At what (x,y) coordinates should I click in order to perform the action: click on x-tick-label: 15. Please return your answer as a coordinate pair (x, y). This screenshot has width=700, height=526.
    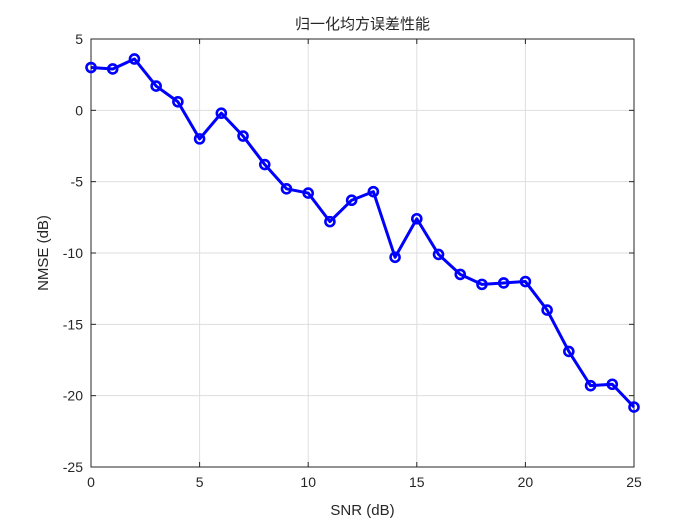
    Looking at the image, I should click on (417, 482).